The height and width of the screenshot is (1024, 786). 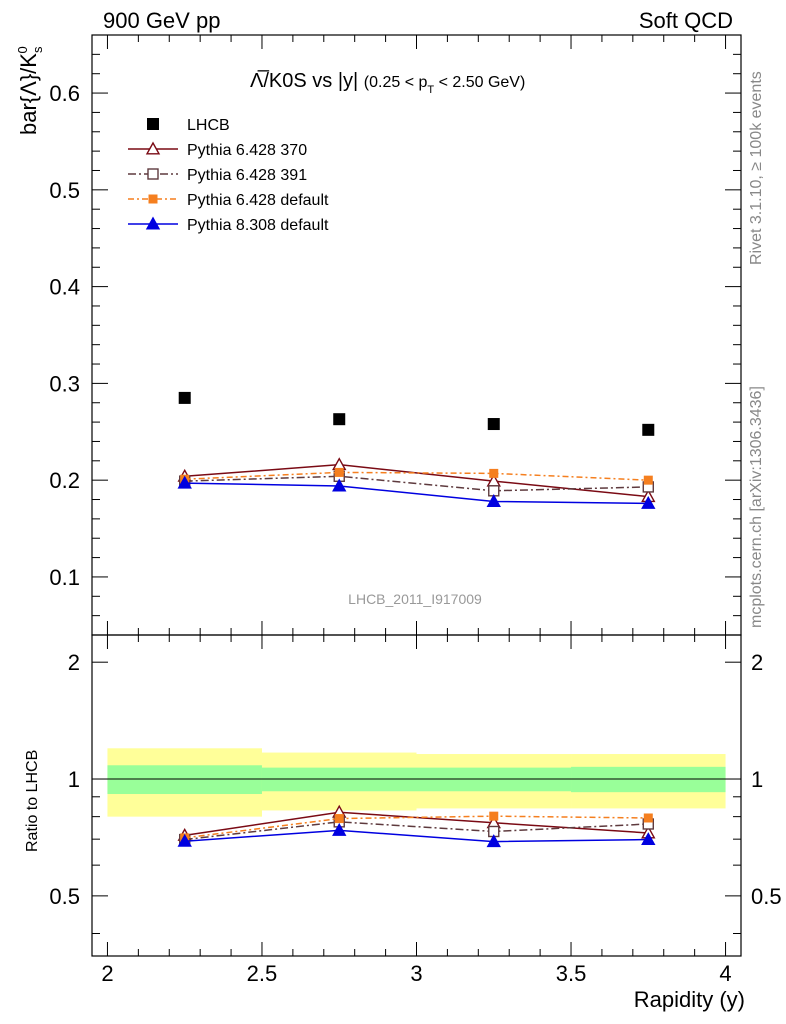 I want to click on legend-label-pydefault: Pythia 6.428 default, so click(x=258, y=200).